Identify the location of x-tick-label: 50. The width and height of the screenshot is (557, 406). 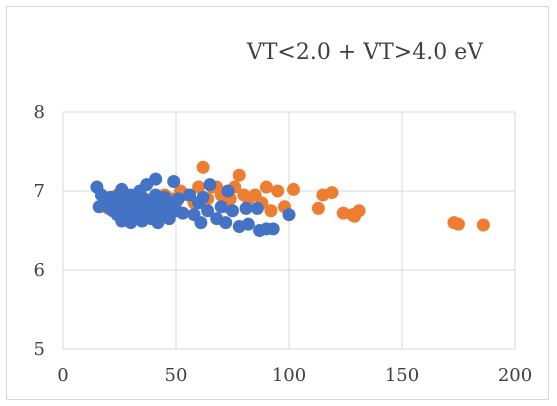
(176, 375).